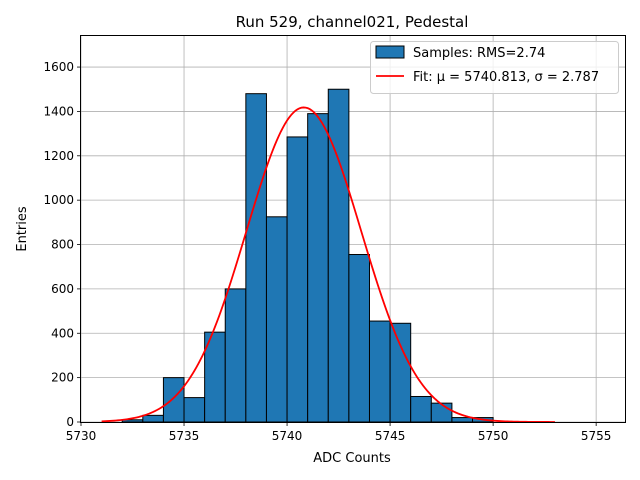  Describe the element at coordinates (493, 436) in the screenshot. I see `x-tick-label: 5750` at that location.